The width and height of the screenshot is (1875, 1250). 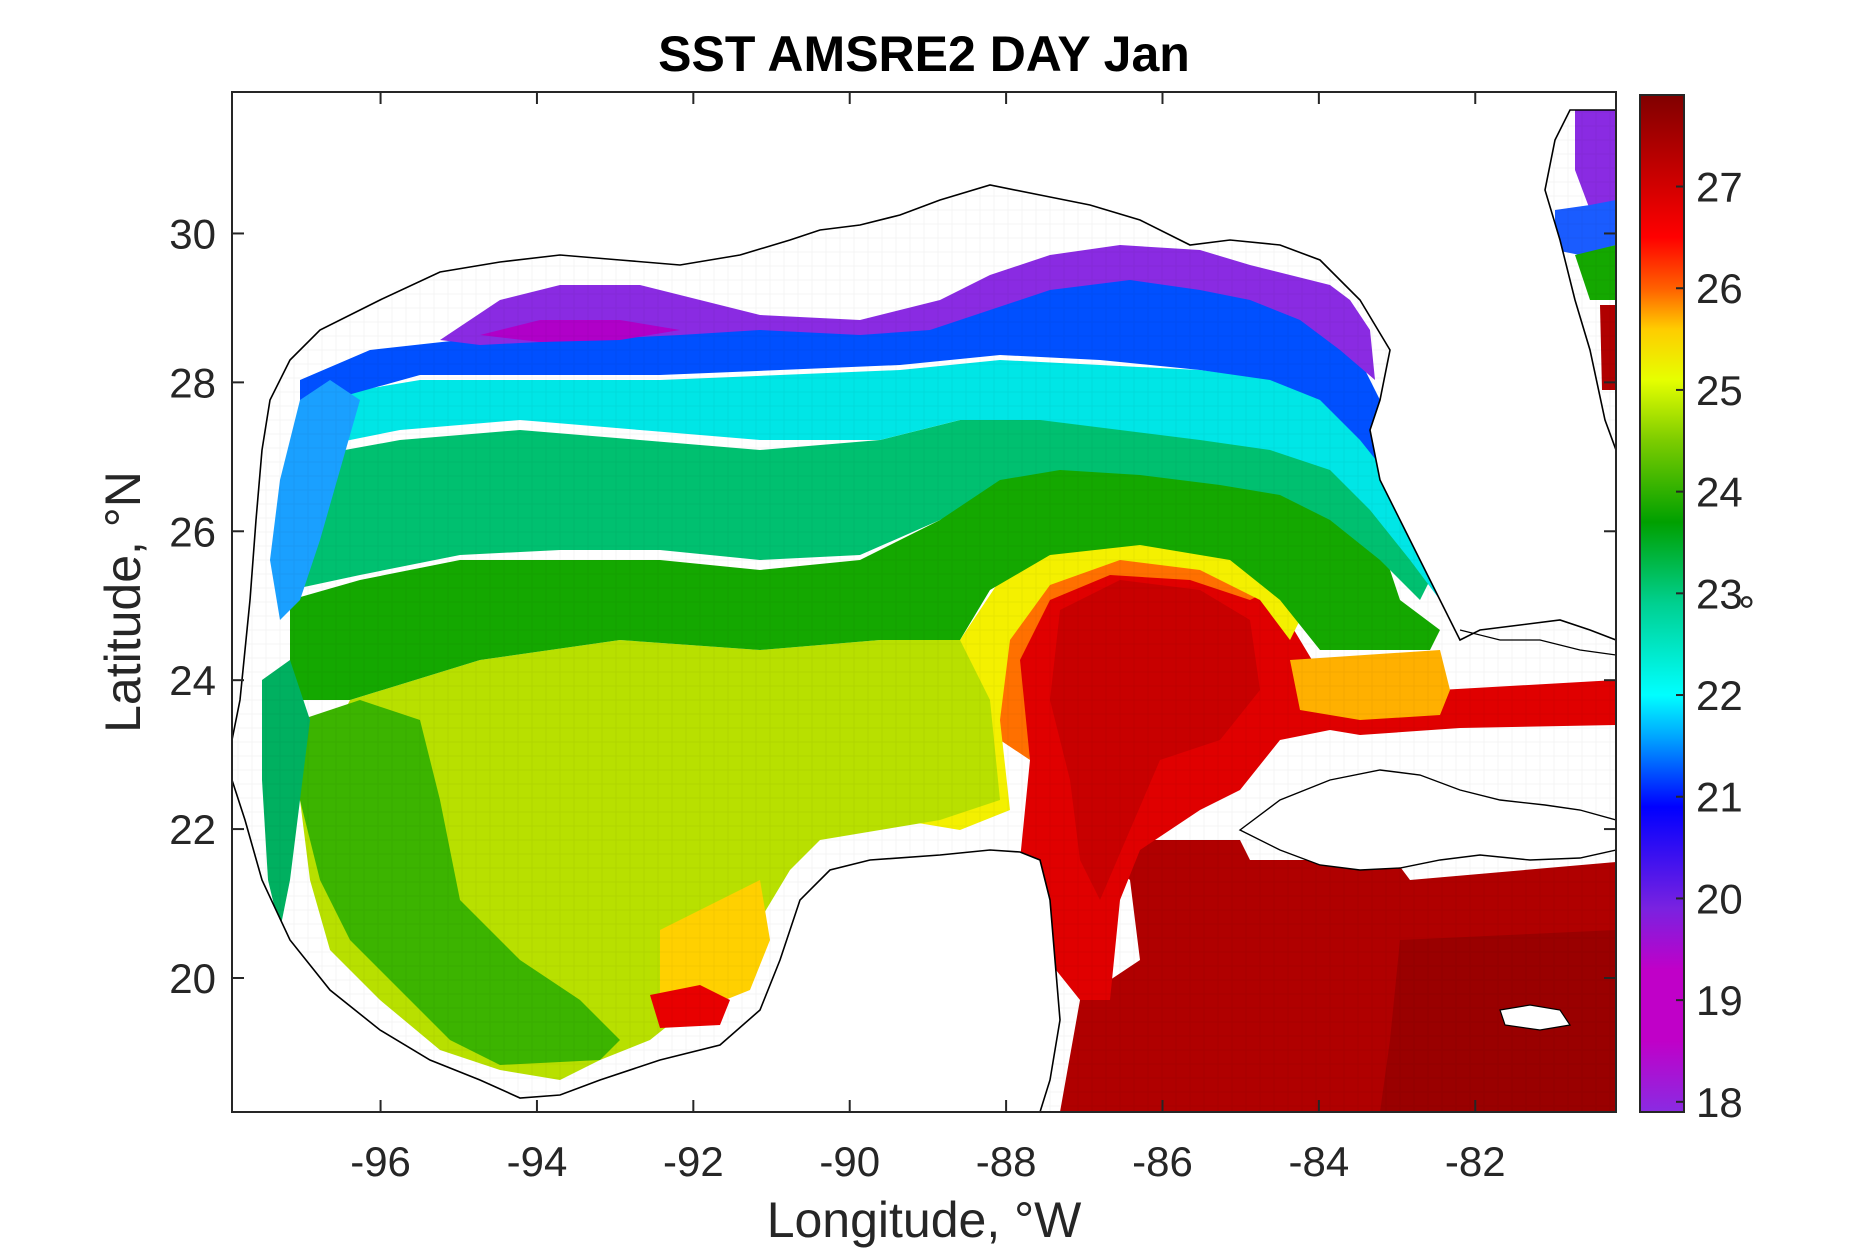 I want to click on x-axis-label: Longitude, °W, so click(x=924, y=1220).